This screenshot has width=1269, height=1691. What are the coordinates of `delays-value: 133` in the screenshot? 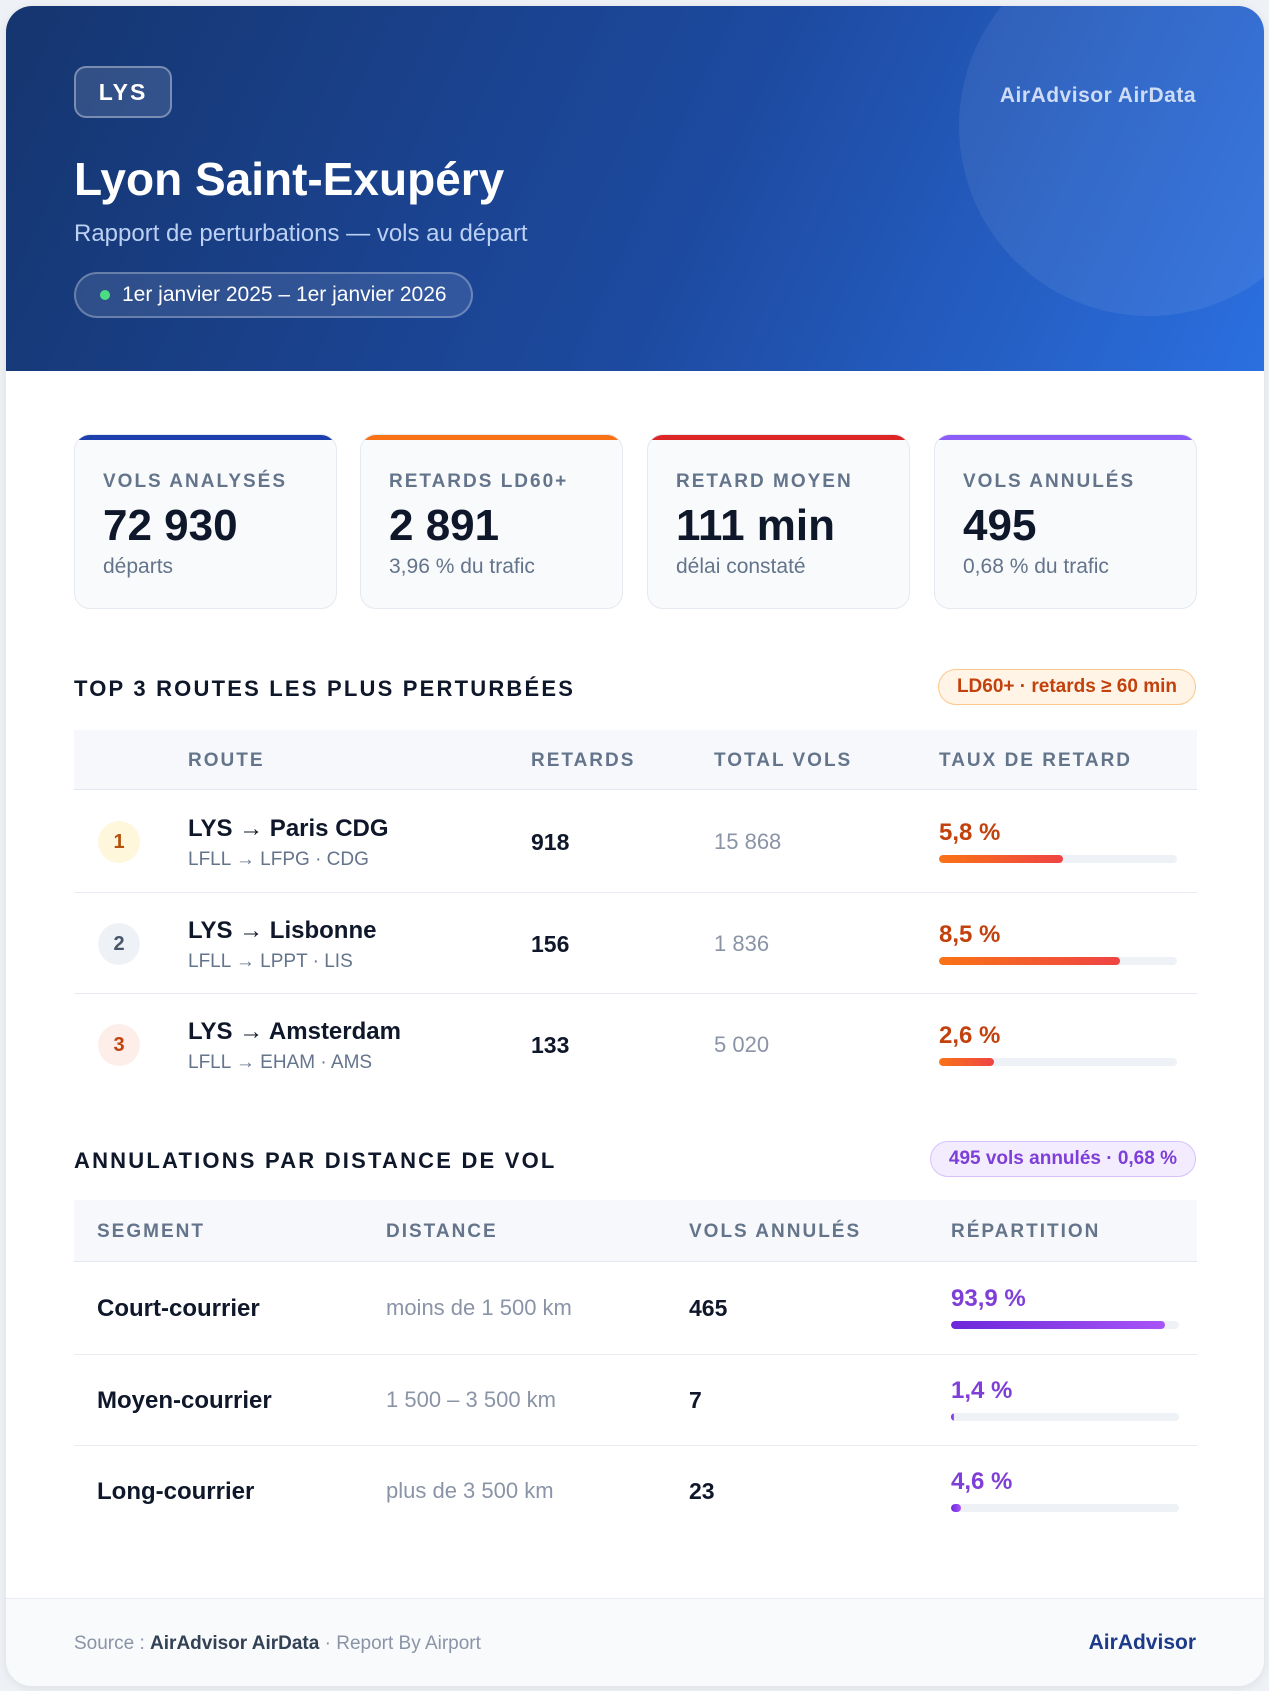 It's located at (550, 1045).